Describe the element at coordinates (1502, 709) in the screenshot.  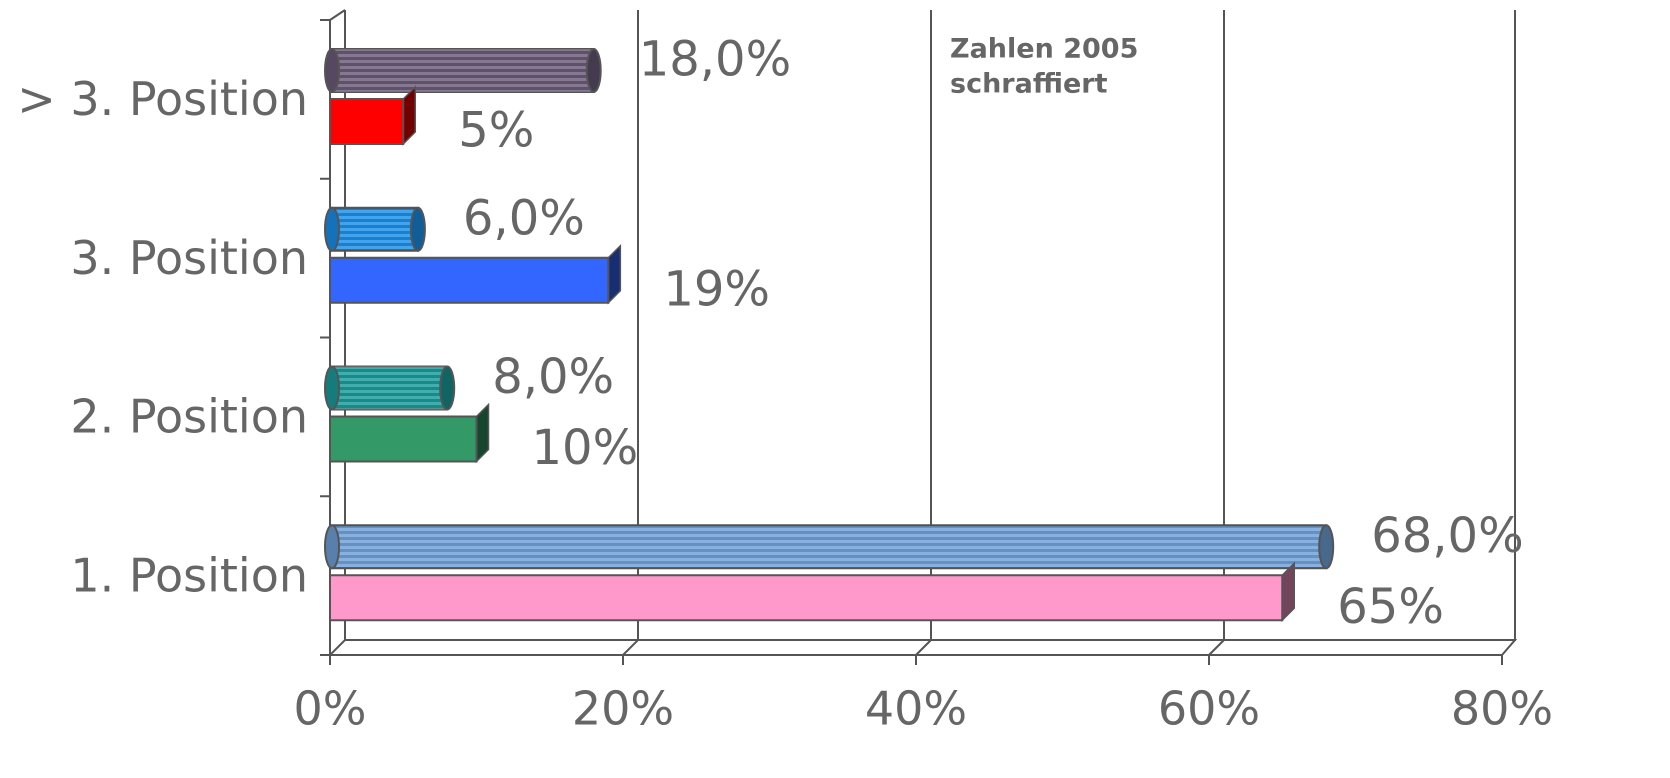
I see `x-tick-label: 80%` at that location.